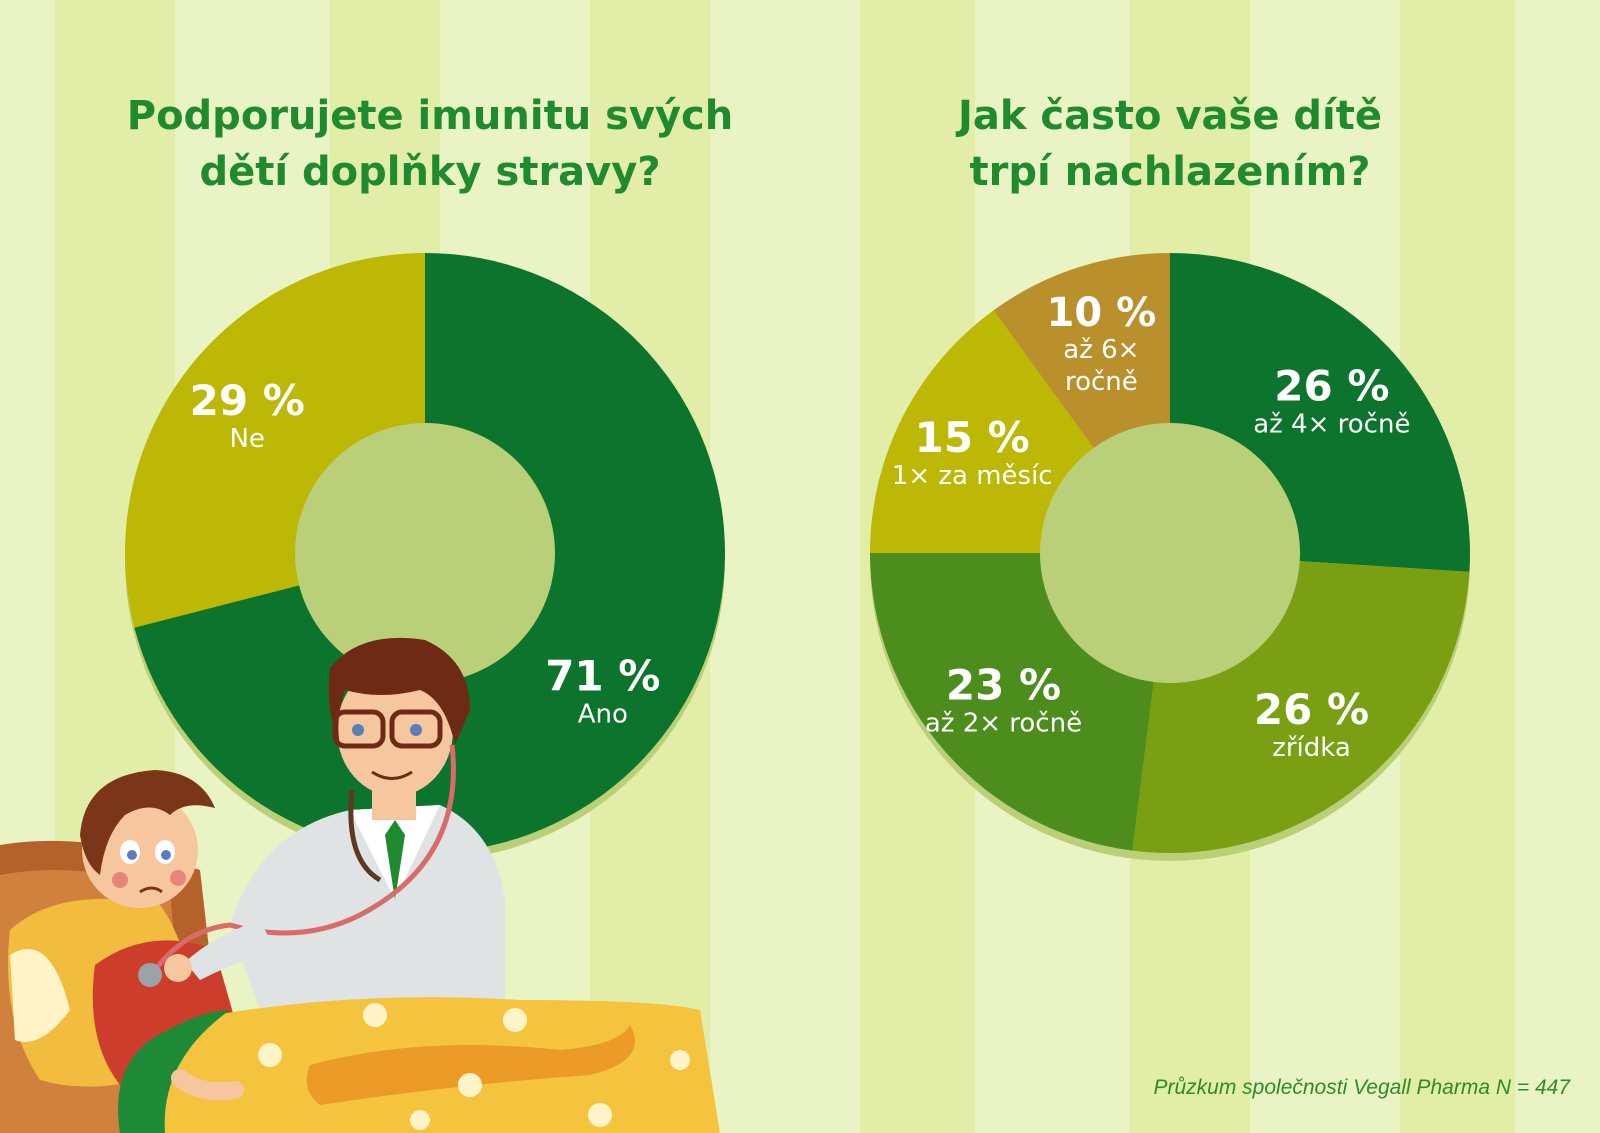  What do you see at coordinates (972, 476) in the screenshot?
I see `slice-category-label: 1× za měsíc` at bounding box center [972, 476].